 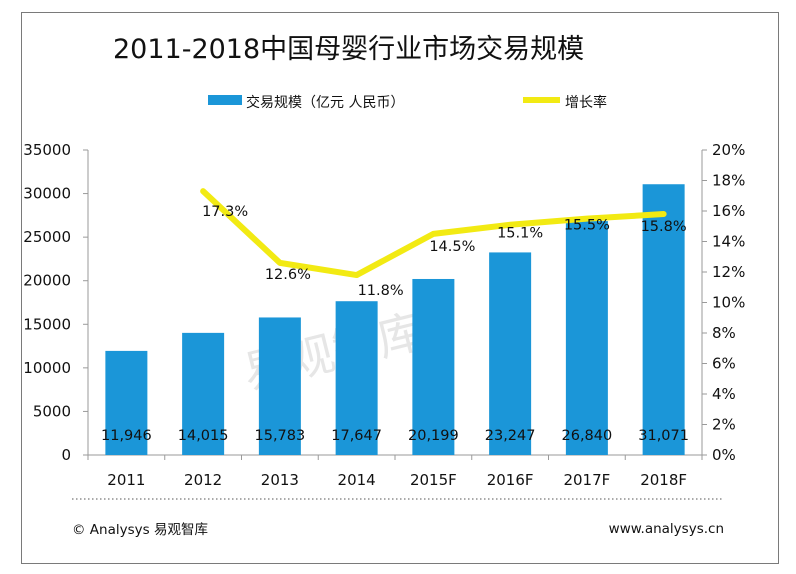 I want to click on legend-bar-swatch, so click(x=225, y=100).